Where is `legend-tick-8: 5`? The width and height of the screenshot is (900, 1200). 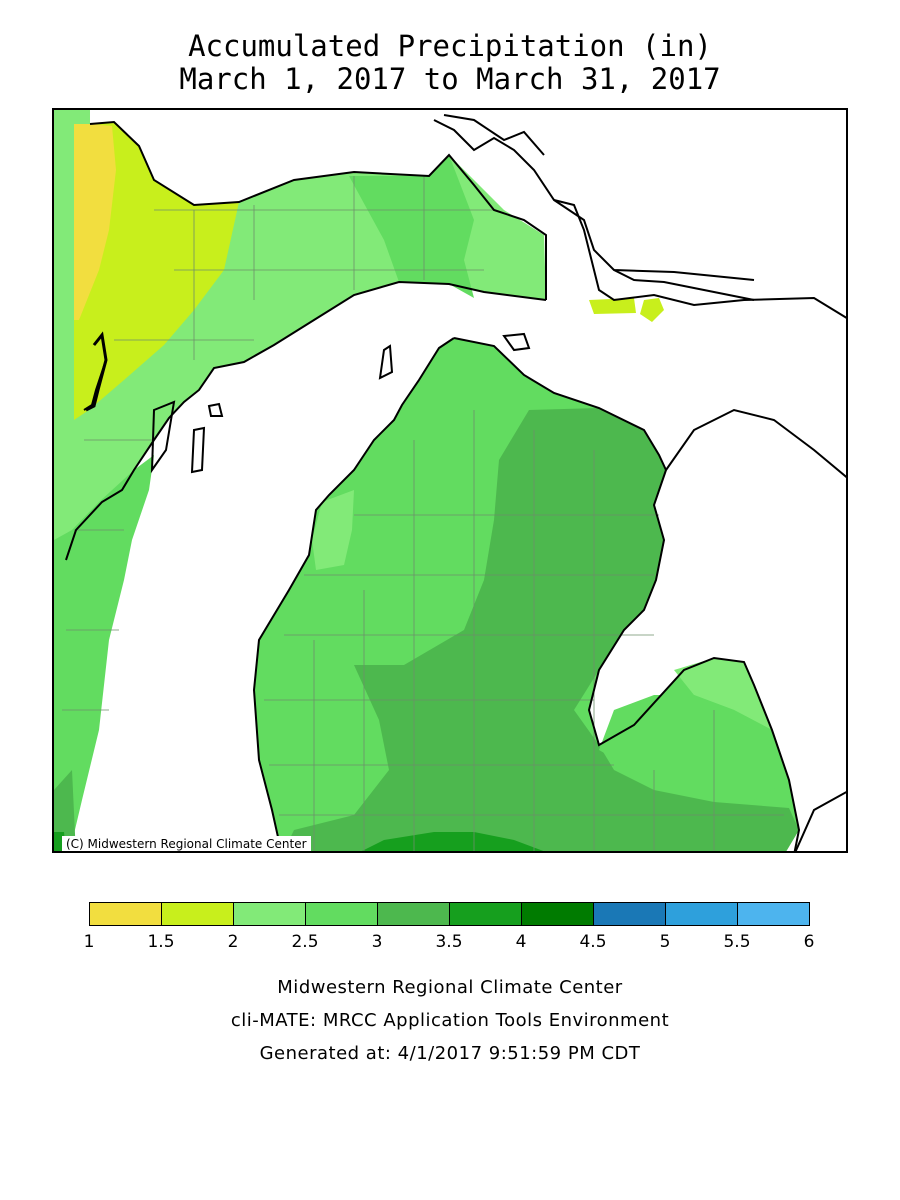
legend-tick-8: 5 is located at coordinates (665, 942).